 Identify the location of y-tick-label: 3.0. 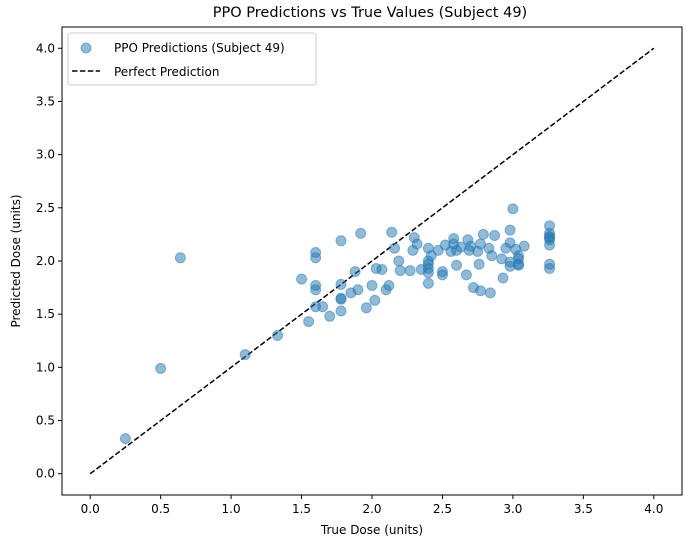
(45, 155).